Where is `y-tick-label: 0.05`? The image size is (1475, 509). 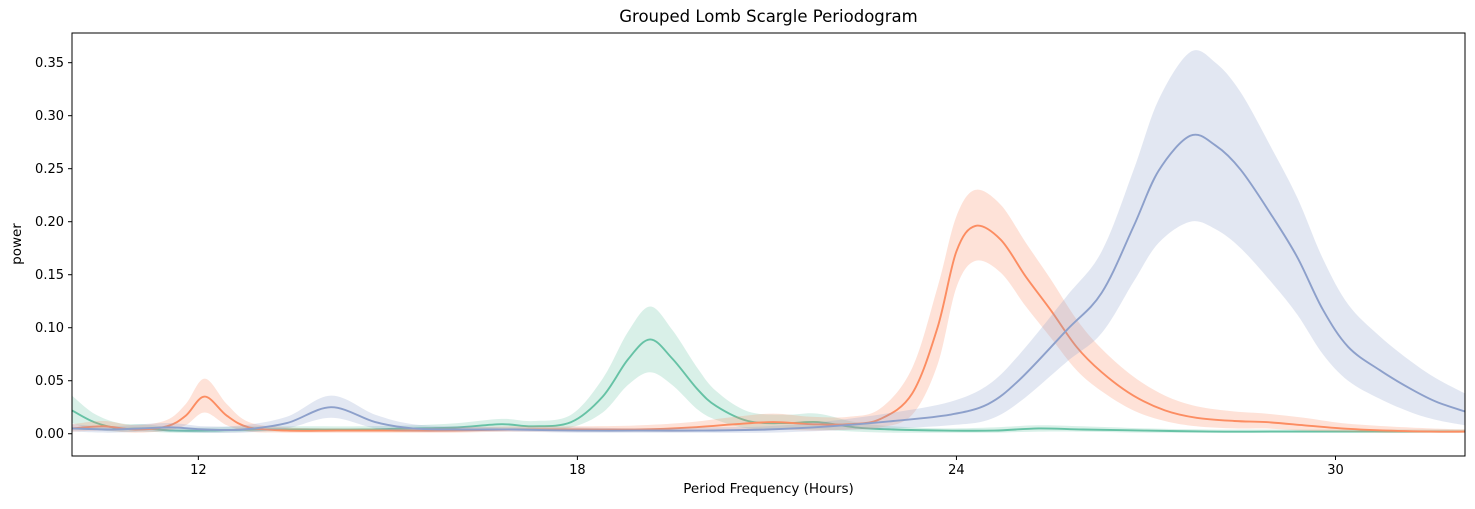
y-tick-label: 0.05 is located at coordinates (49, 381).